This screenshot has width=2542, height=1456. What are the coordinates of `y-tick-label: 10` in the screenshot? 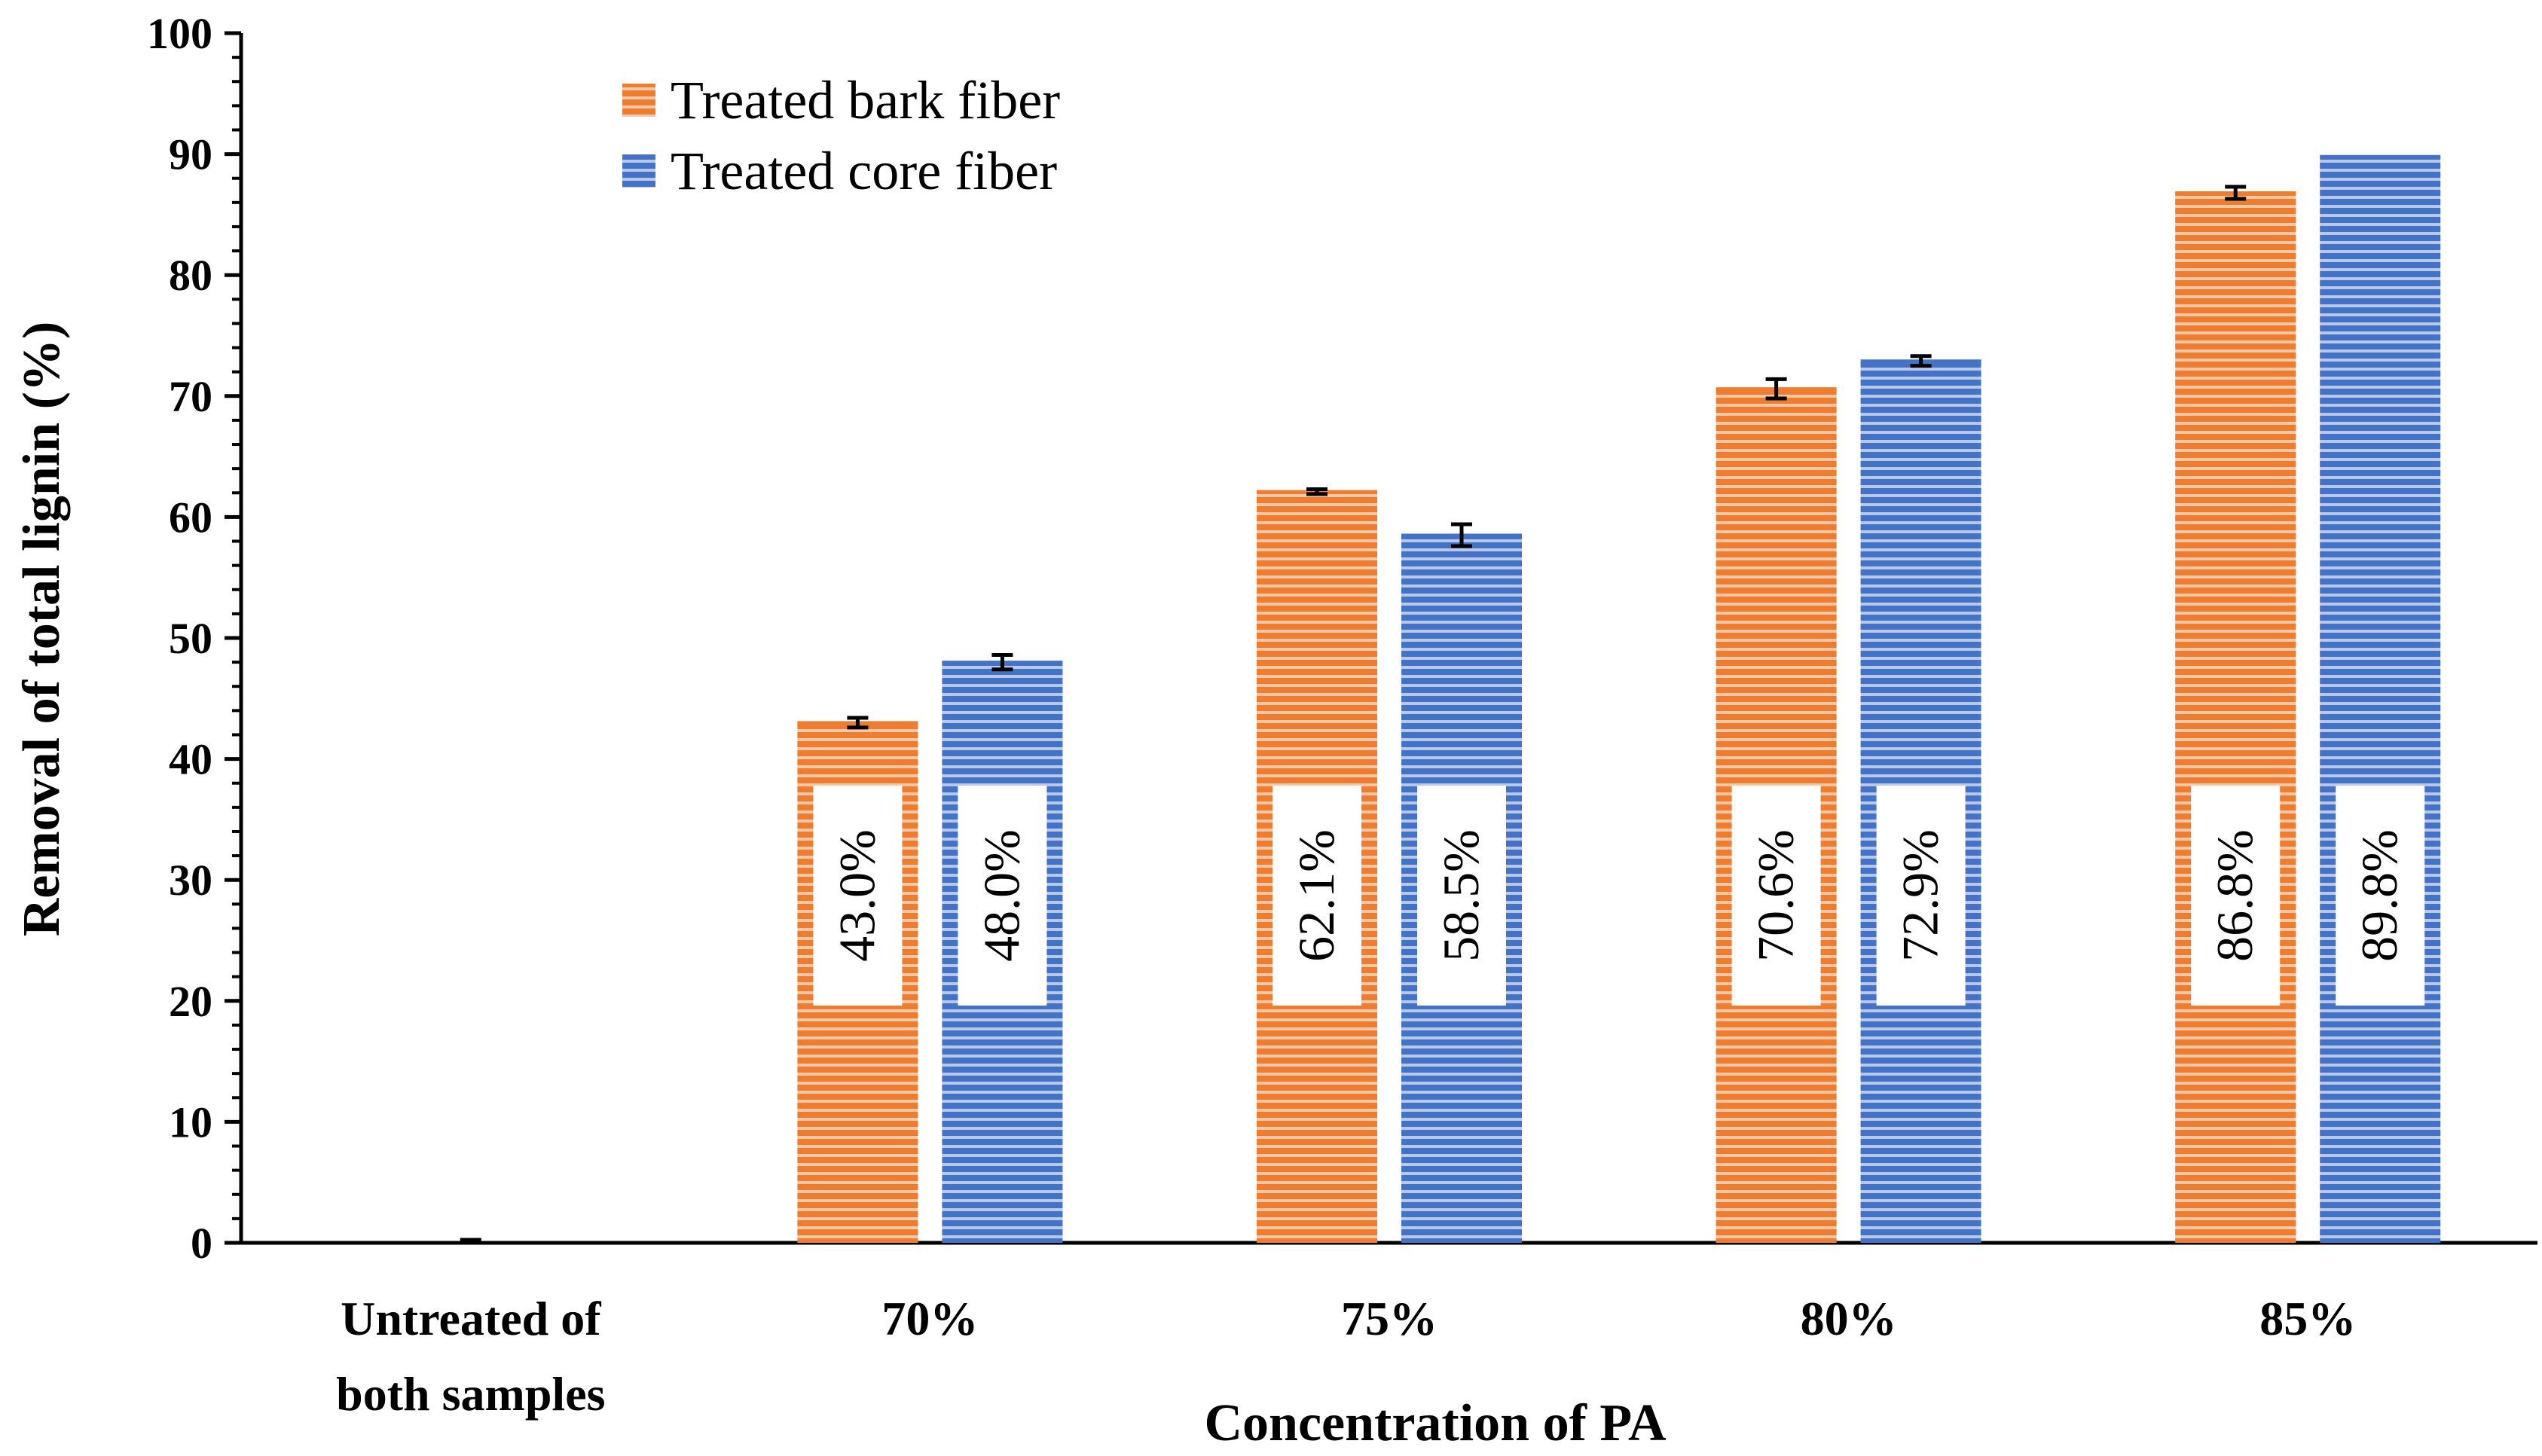 It's located at (190, 1121).